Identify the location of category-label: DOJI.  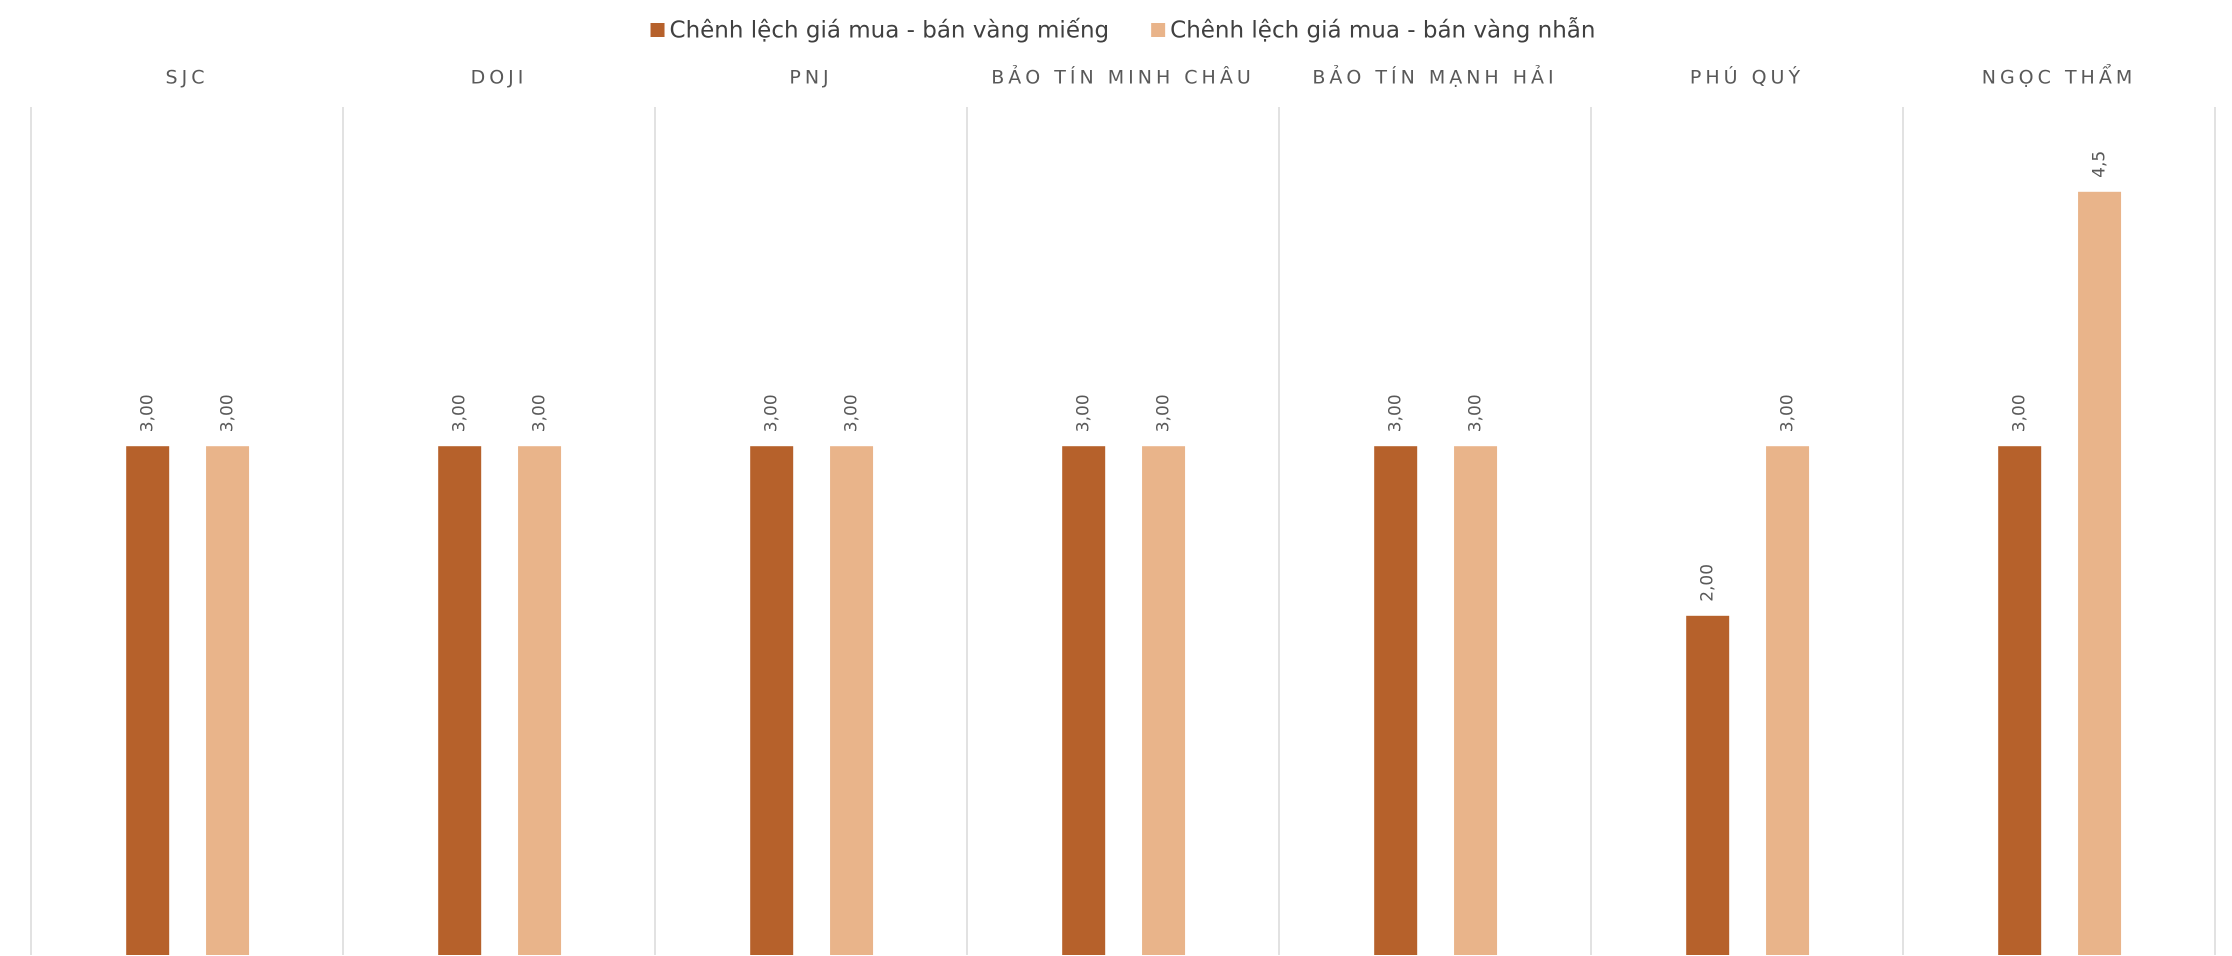
(499, 78).